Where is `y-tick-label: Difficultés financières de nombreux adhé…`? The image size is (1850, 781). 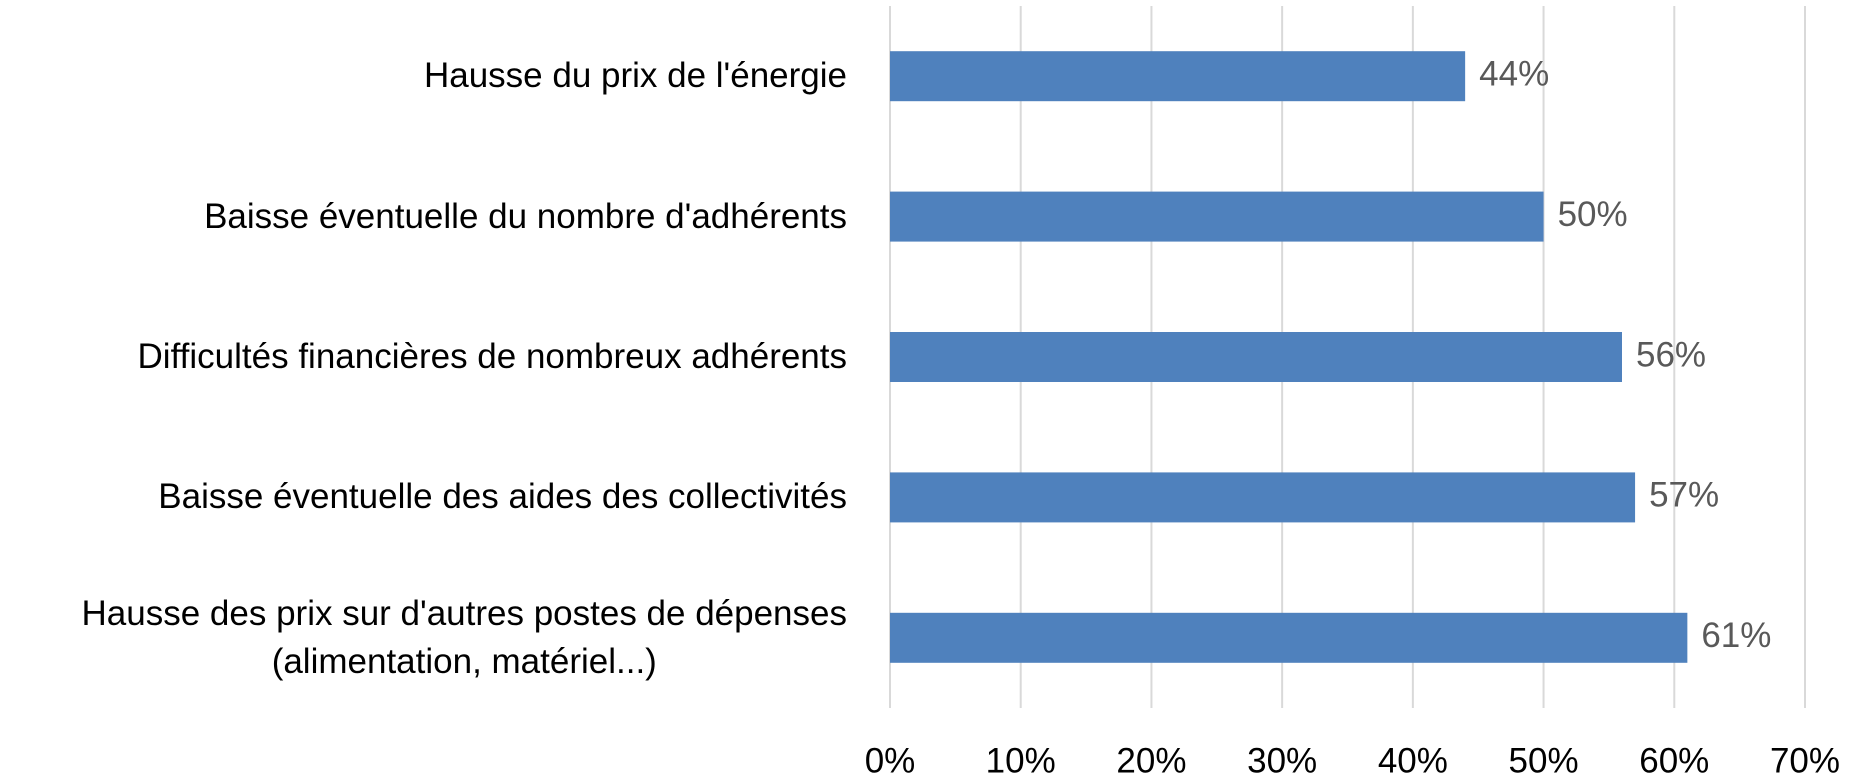
y-tick-label: Difficultés financières de nombreux adhé… is located at coordinates (492, 356).